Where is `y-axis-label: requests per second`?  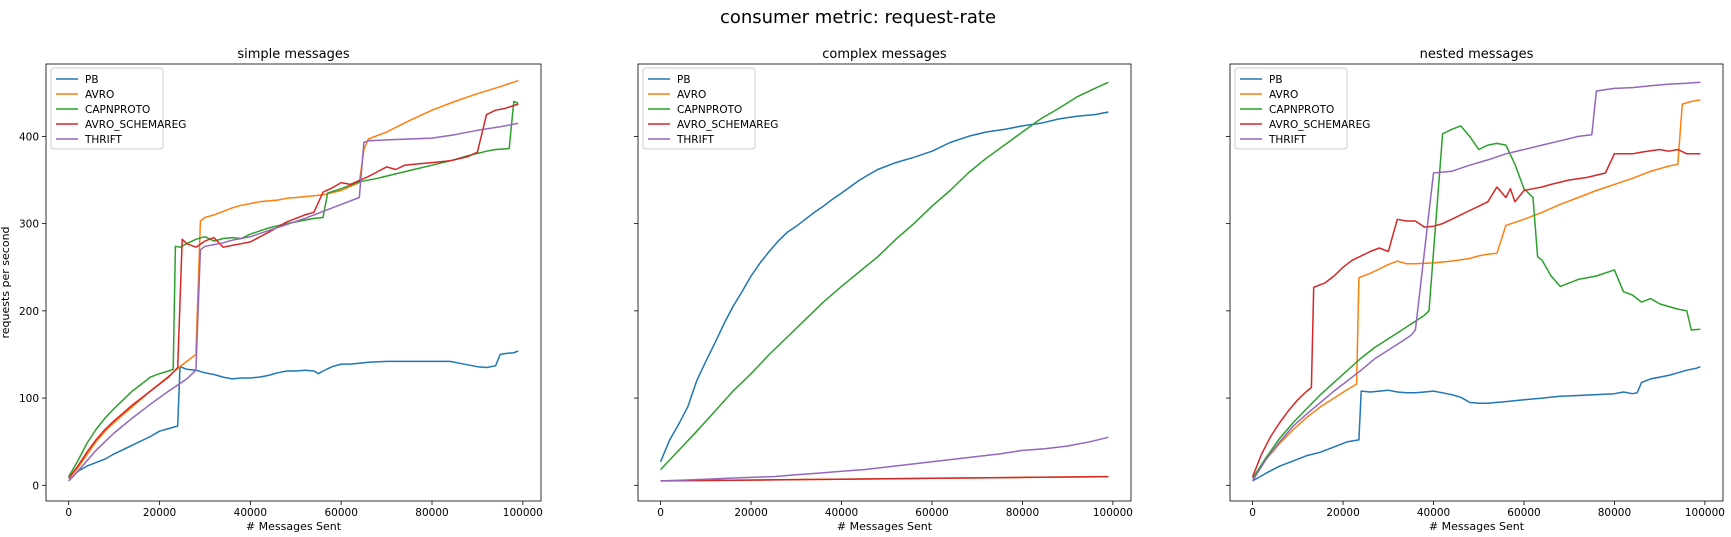 y-axis-label: requests per second is located at coordinates (6, 282).